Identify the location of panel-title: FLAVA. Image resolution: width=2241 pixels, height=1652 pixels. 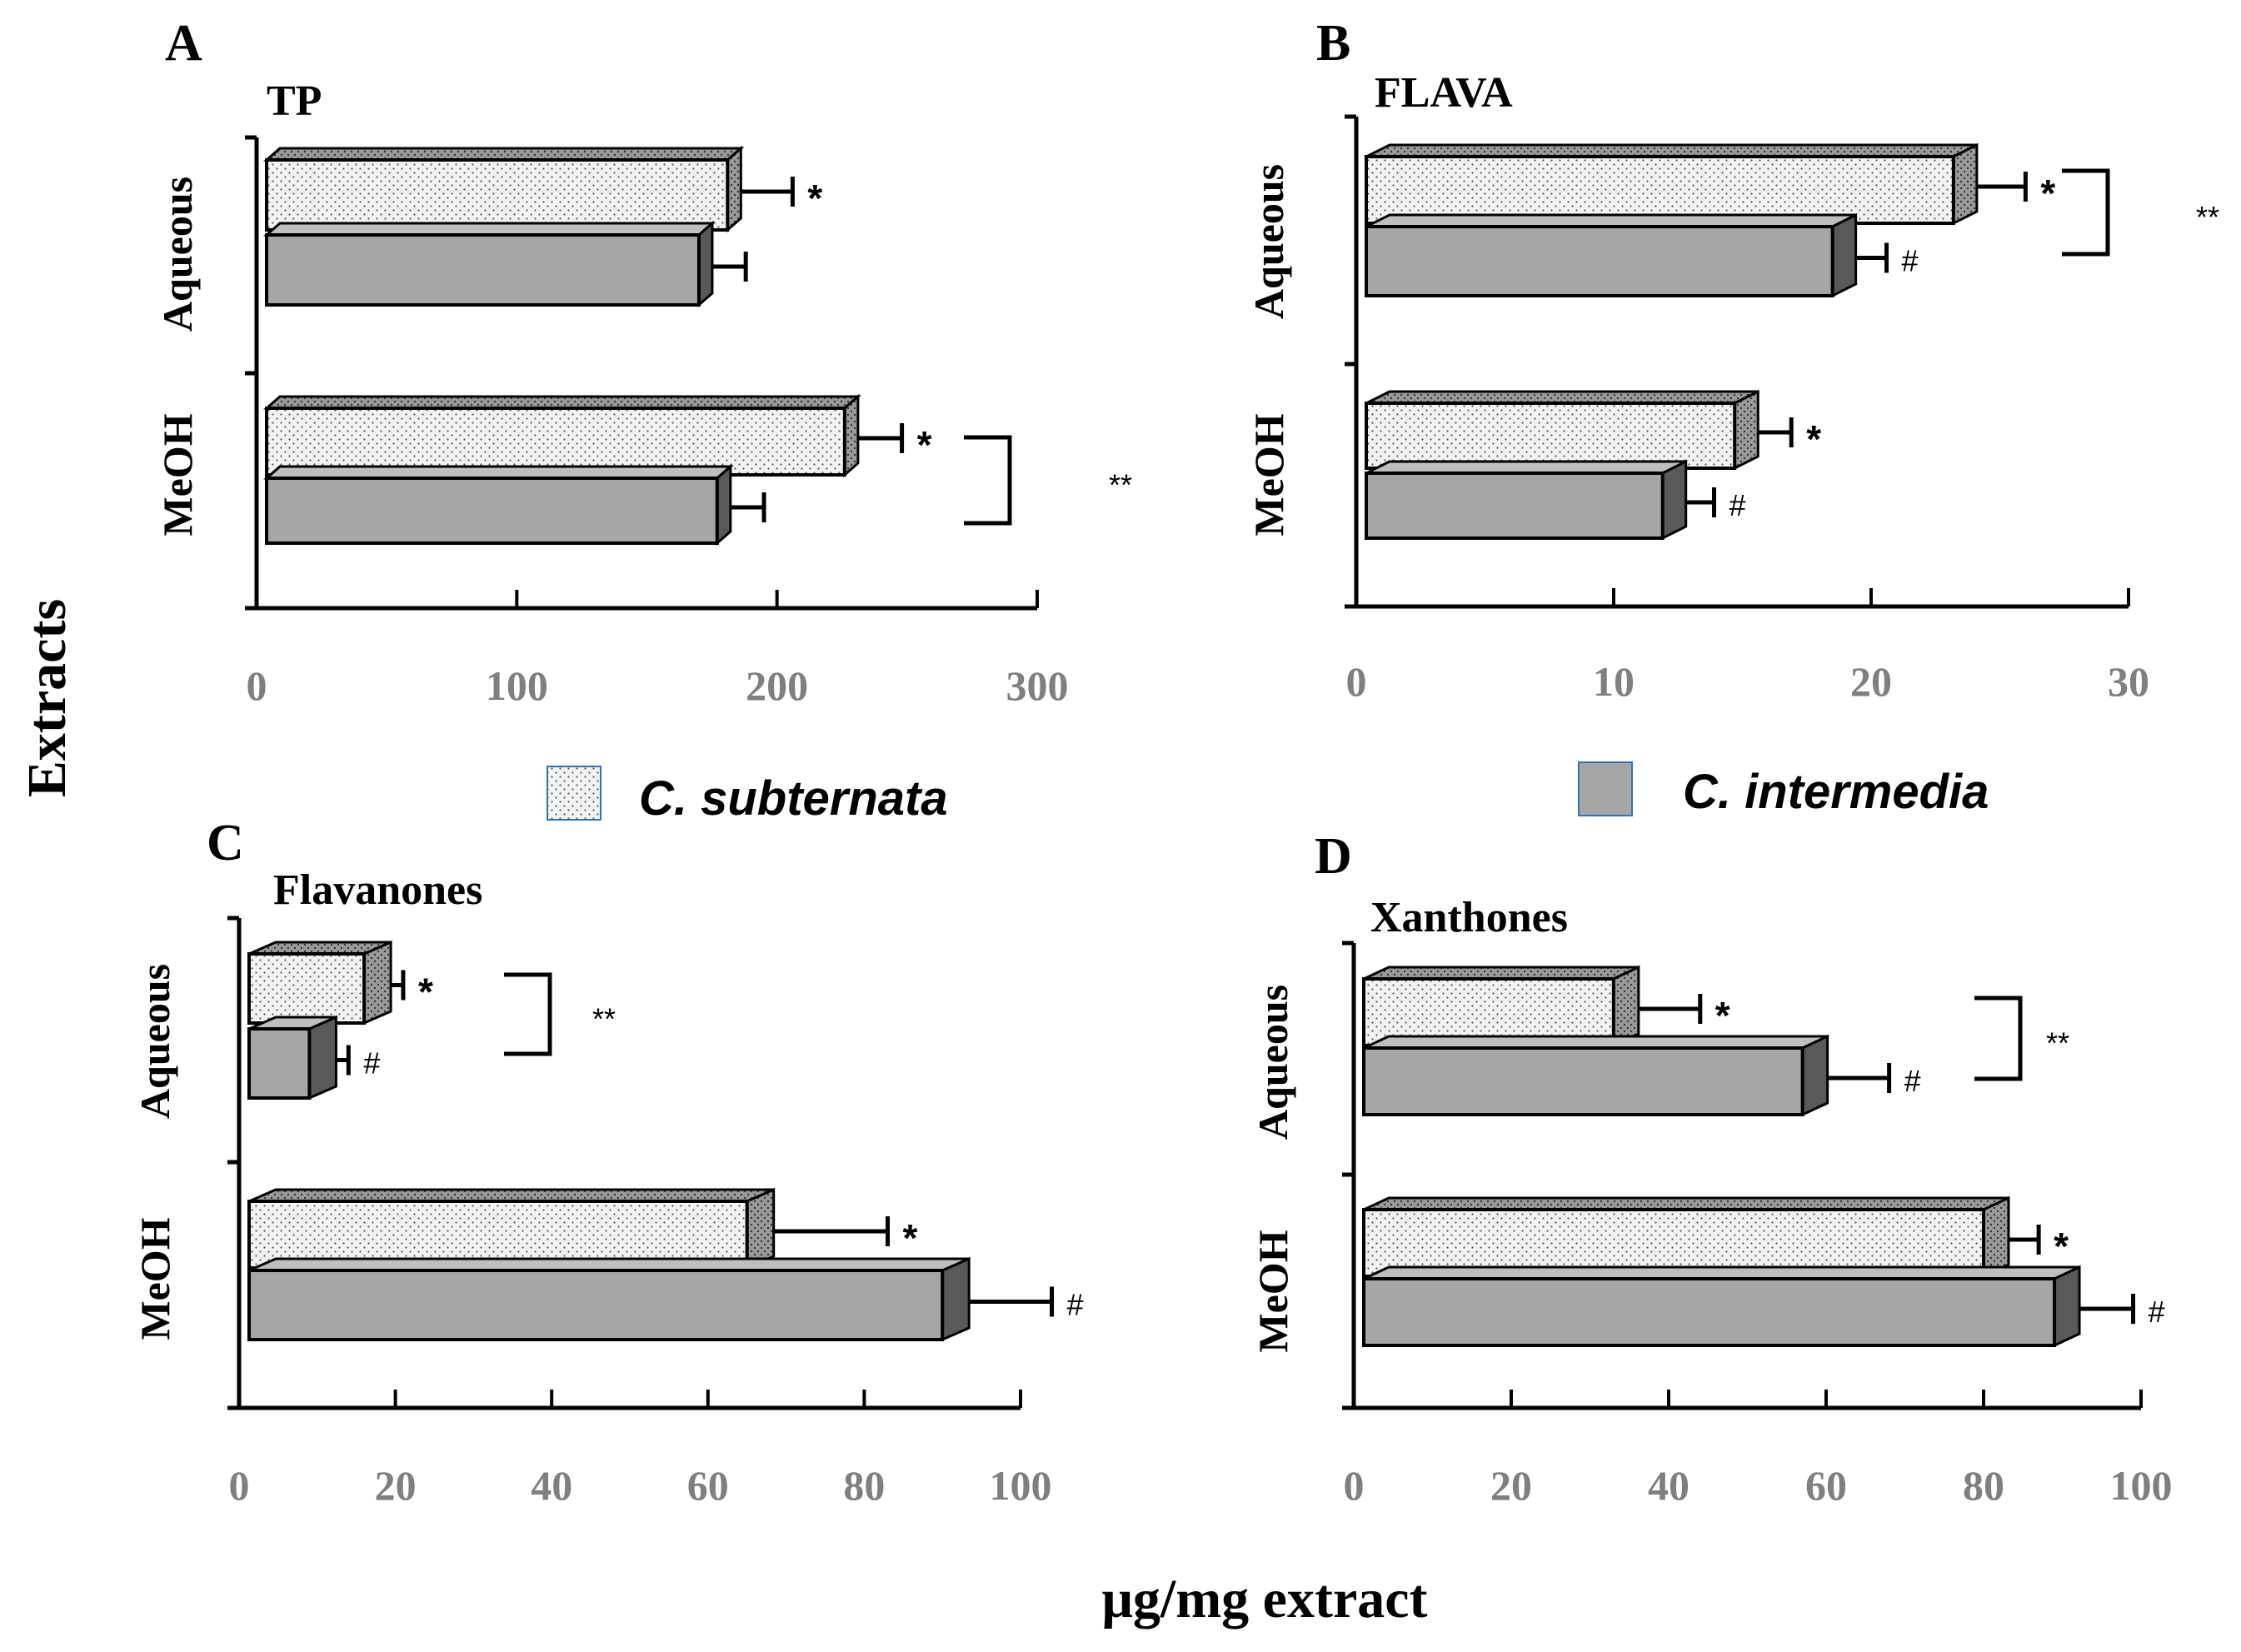
(1444, 93).